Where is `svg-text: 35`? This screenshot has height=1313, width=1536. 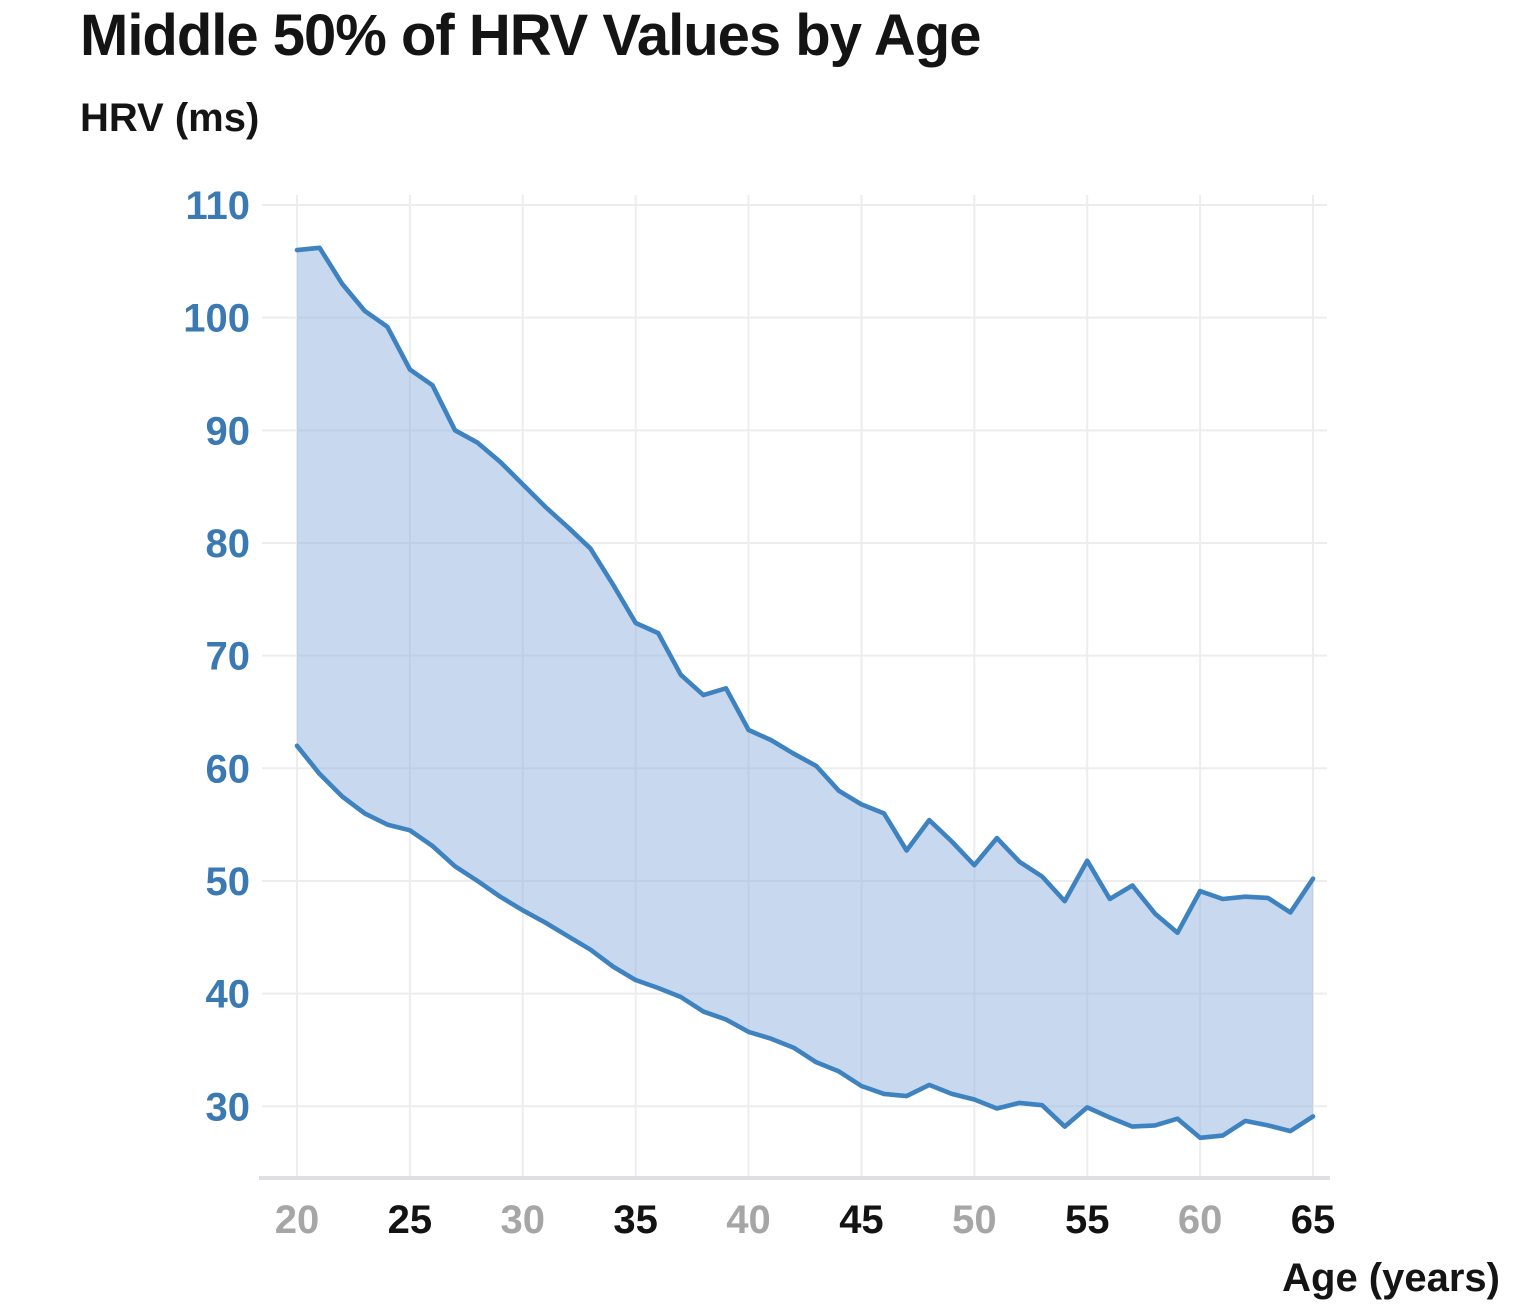
svg-text: 35 is located at coordinates (635, 1220).